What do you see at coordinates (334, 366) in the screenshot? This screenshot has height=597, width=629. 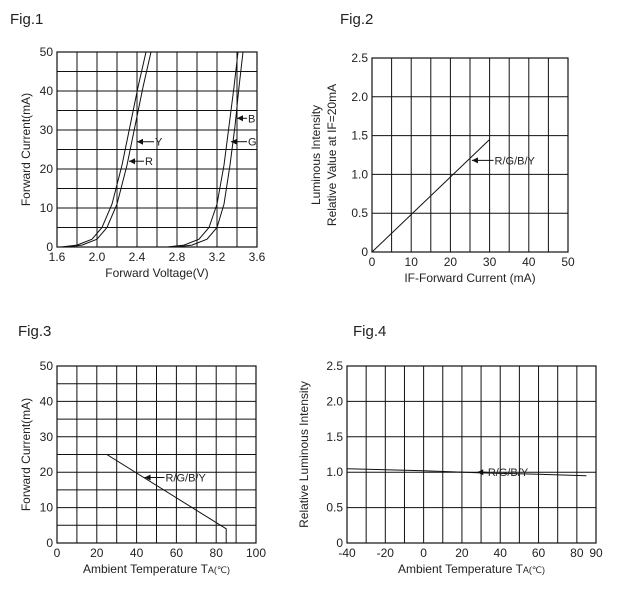 I see `fig4-ytick-label: 2.5` at bounding box center [334, 366].